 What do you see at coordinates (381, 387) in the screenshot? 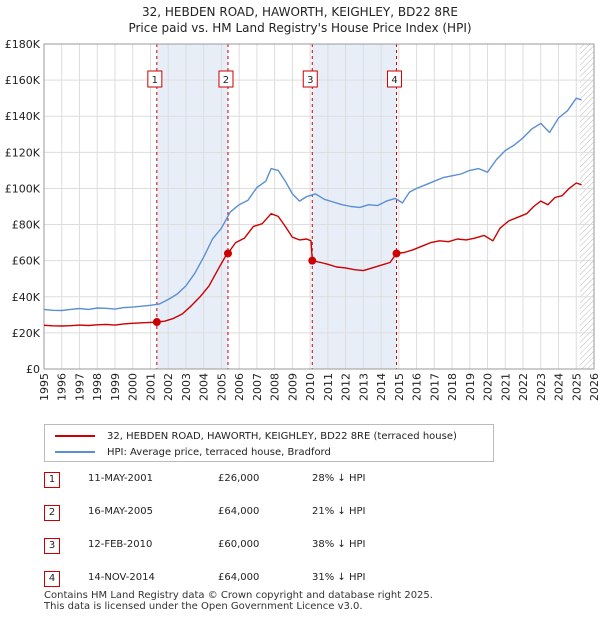
I see `x-tick-label: 2014` at bounding box center [381, 387].